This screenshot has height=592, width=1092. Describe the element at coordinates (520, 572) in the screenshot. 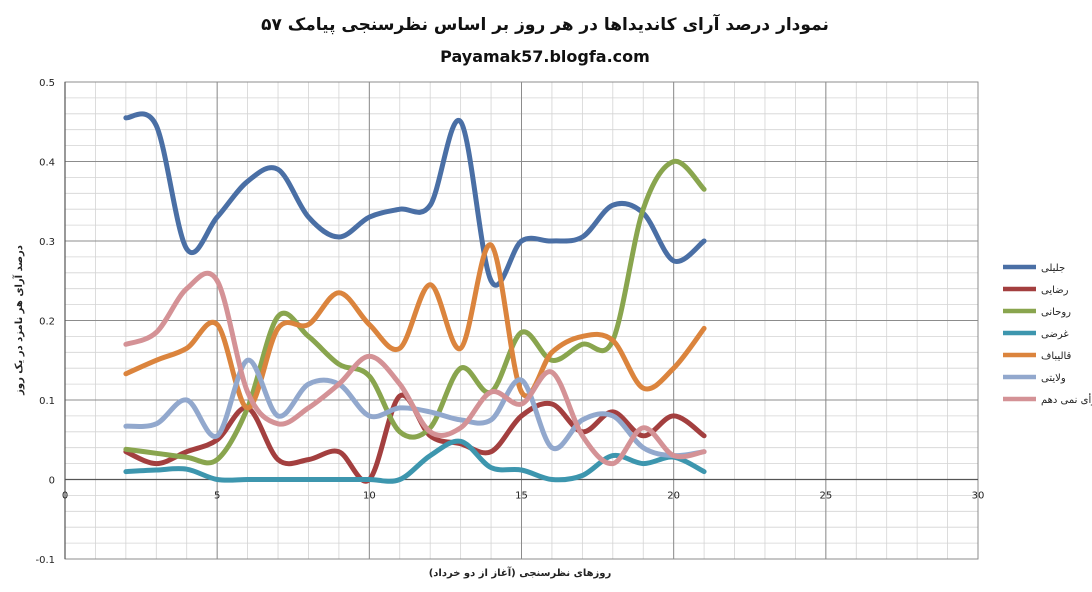

I see `x-axis-title: روزهای نظرسنجی (آغاز از دو خرداد)` at that location.